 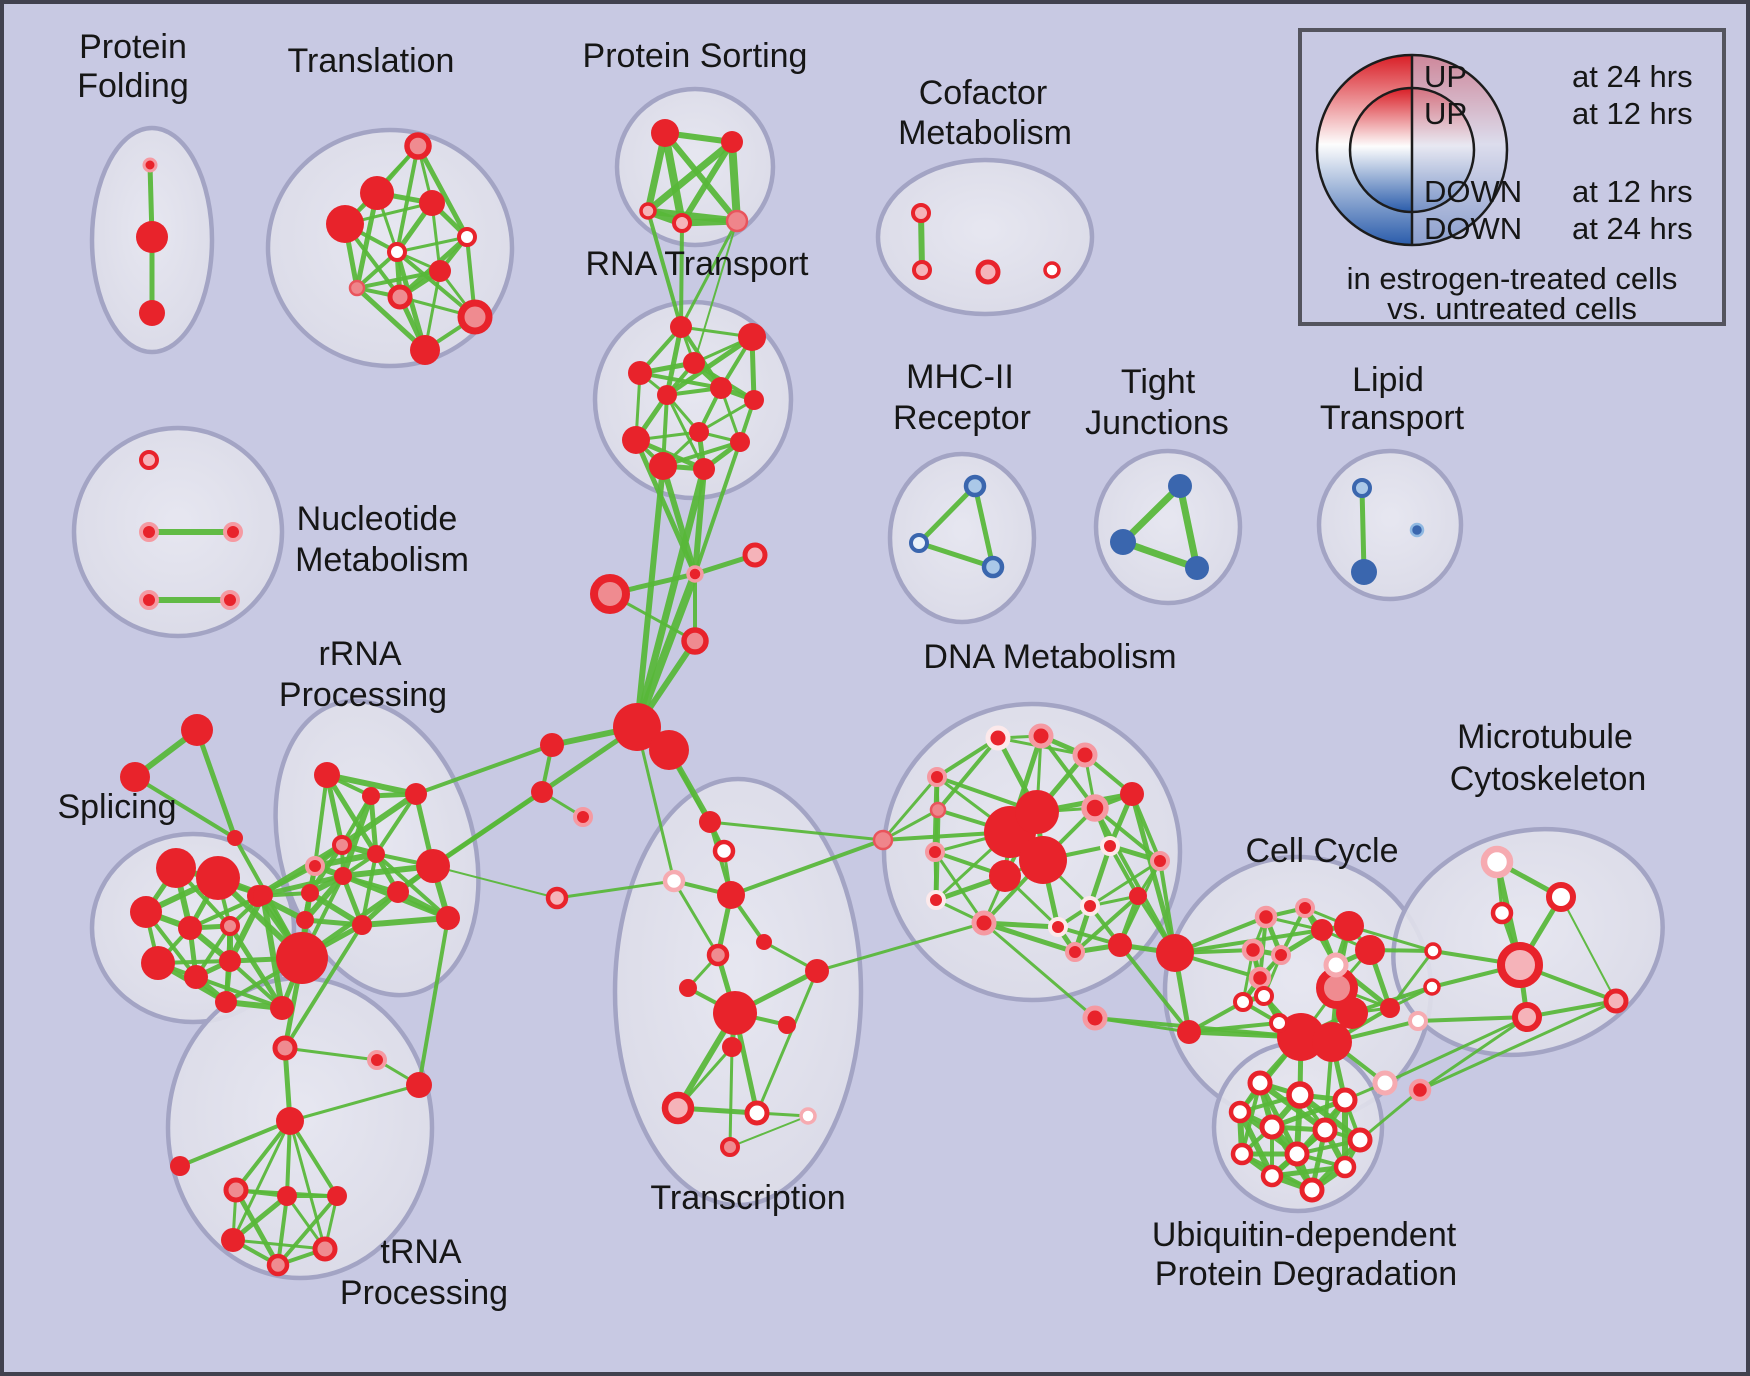 I want to click on network-node-t7, so click(x=440, y=271).